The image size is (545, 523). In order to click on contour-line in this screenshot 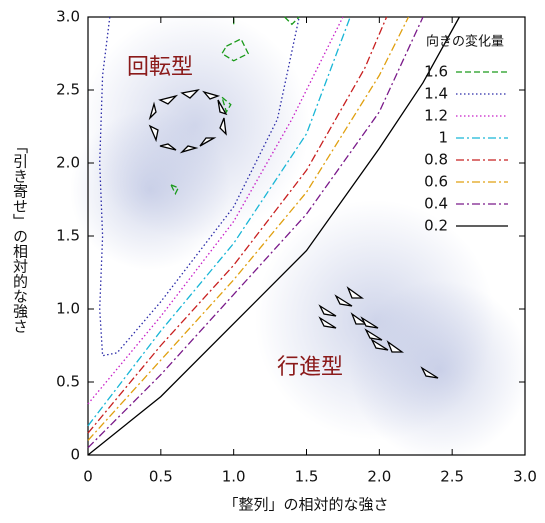, I will do `click(235, 106)`.